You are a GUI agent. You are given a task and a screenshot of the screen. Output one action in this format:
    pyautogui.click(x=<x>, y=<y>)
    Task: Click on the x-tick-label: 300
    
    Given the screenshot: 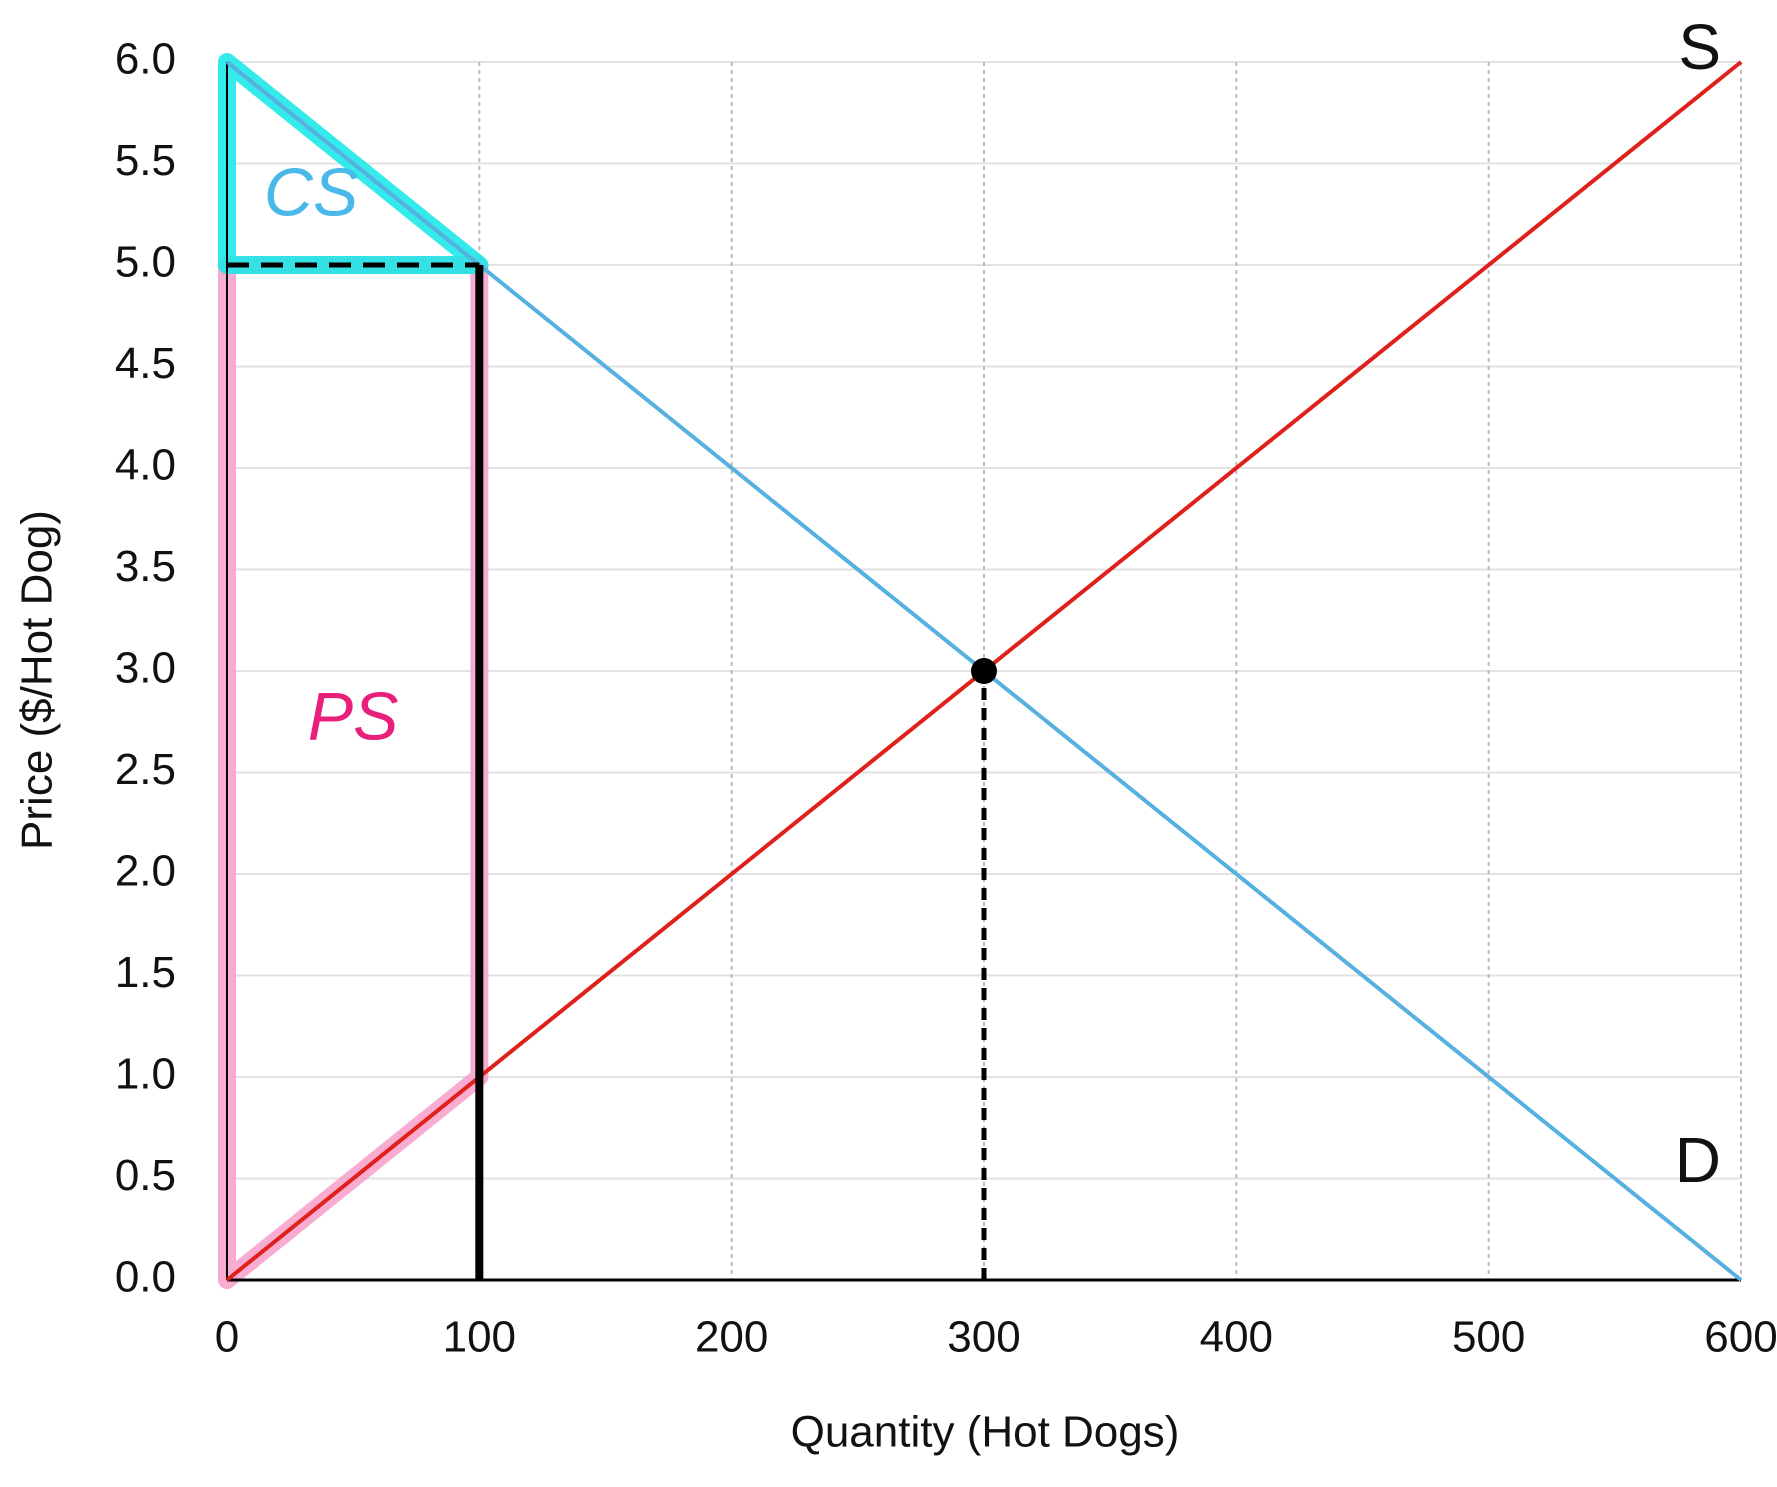 What is the action you would take?
    pyautogui.click(x=983, y=1337)
    